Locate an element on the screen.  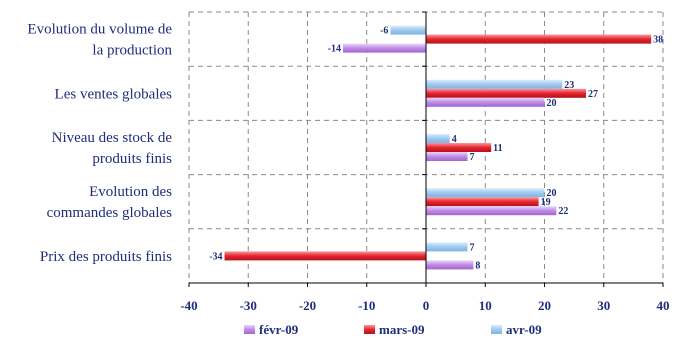
data-label: 11 is located at coordinates (497, 148).